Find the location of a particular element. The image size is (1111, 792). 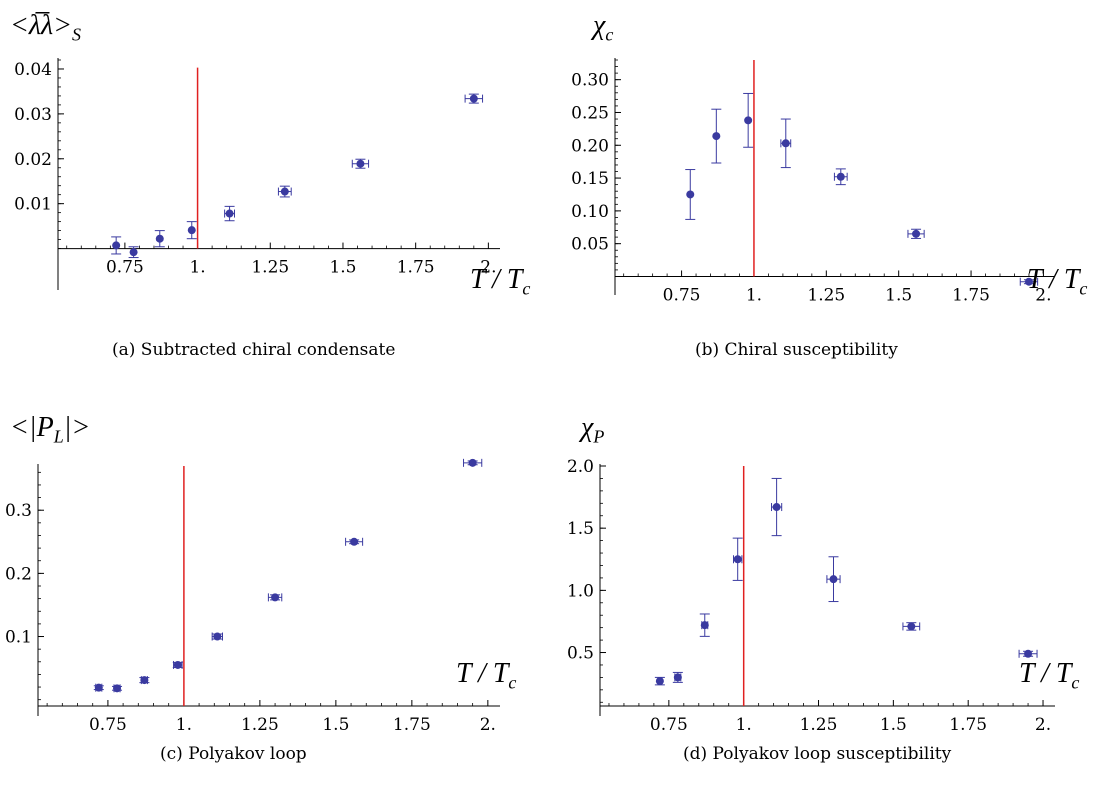

y-tick-label: 0.15 is located at coordinates (590, 179).